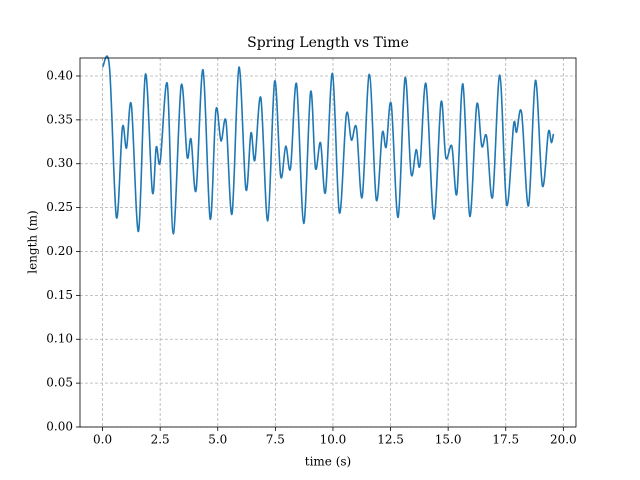 The width and height of the screenshot is (640, 480). I want to click on x-tick-label: 5.0, so click(217, 440).